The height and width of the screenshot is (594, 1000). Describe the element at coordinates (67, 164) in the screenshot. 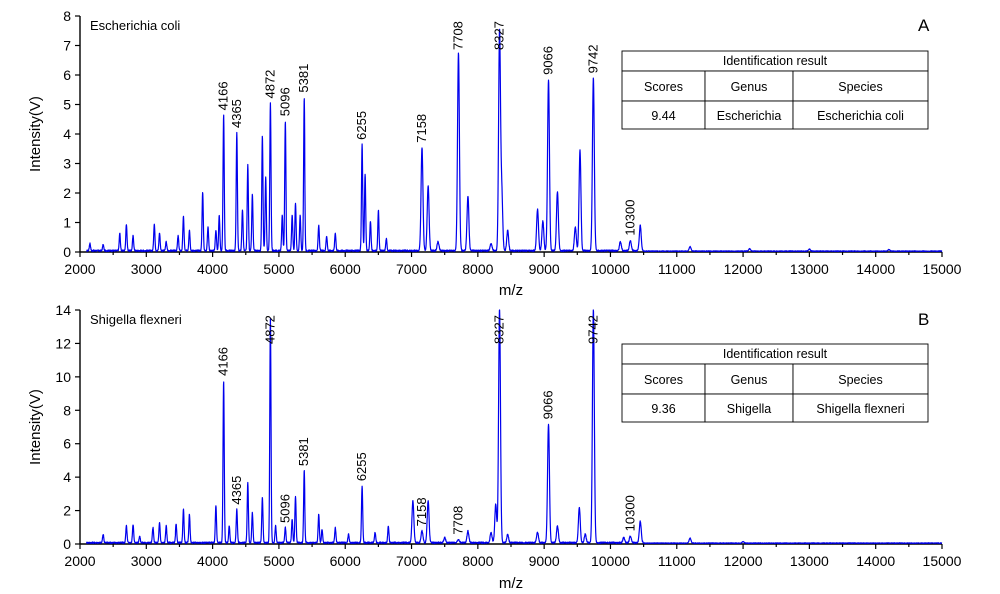

I see `y-tick-label: 3` at that location.